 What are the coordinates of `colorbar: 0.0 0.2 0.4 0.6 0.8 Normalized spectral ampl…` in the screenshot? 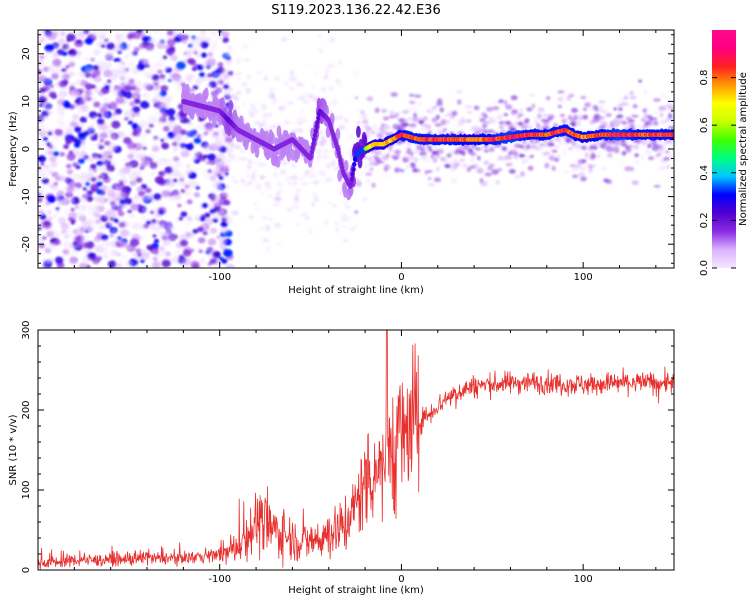 It's located at (724, 153).